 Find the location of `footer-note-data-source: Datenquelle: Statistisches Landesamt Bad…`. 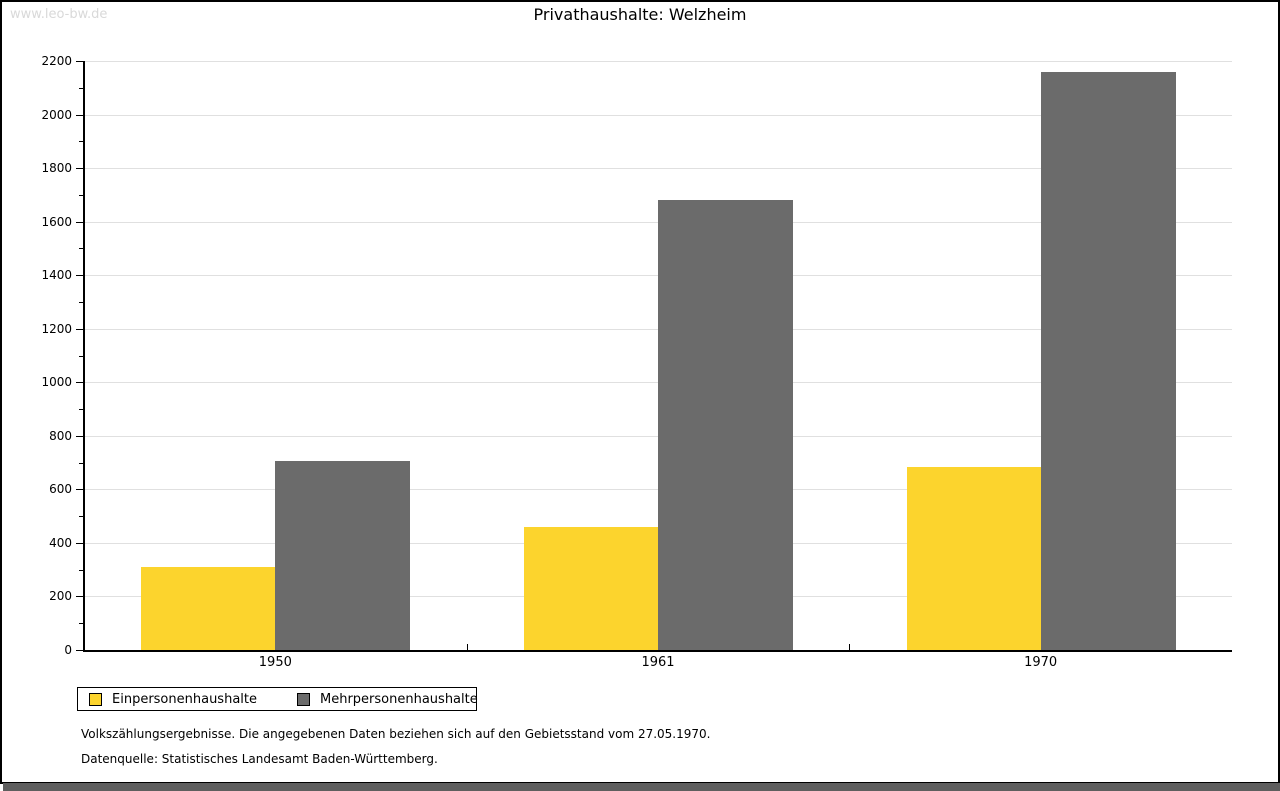

footer-note-data-source: Datenquelle: Statistisches Landesamt Bad… is located at coordinates (259, 759).